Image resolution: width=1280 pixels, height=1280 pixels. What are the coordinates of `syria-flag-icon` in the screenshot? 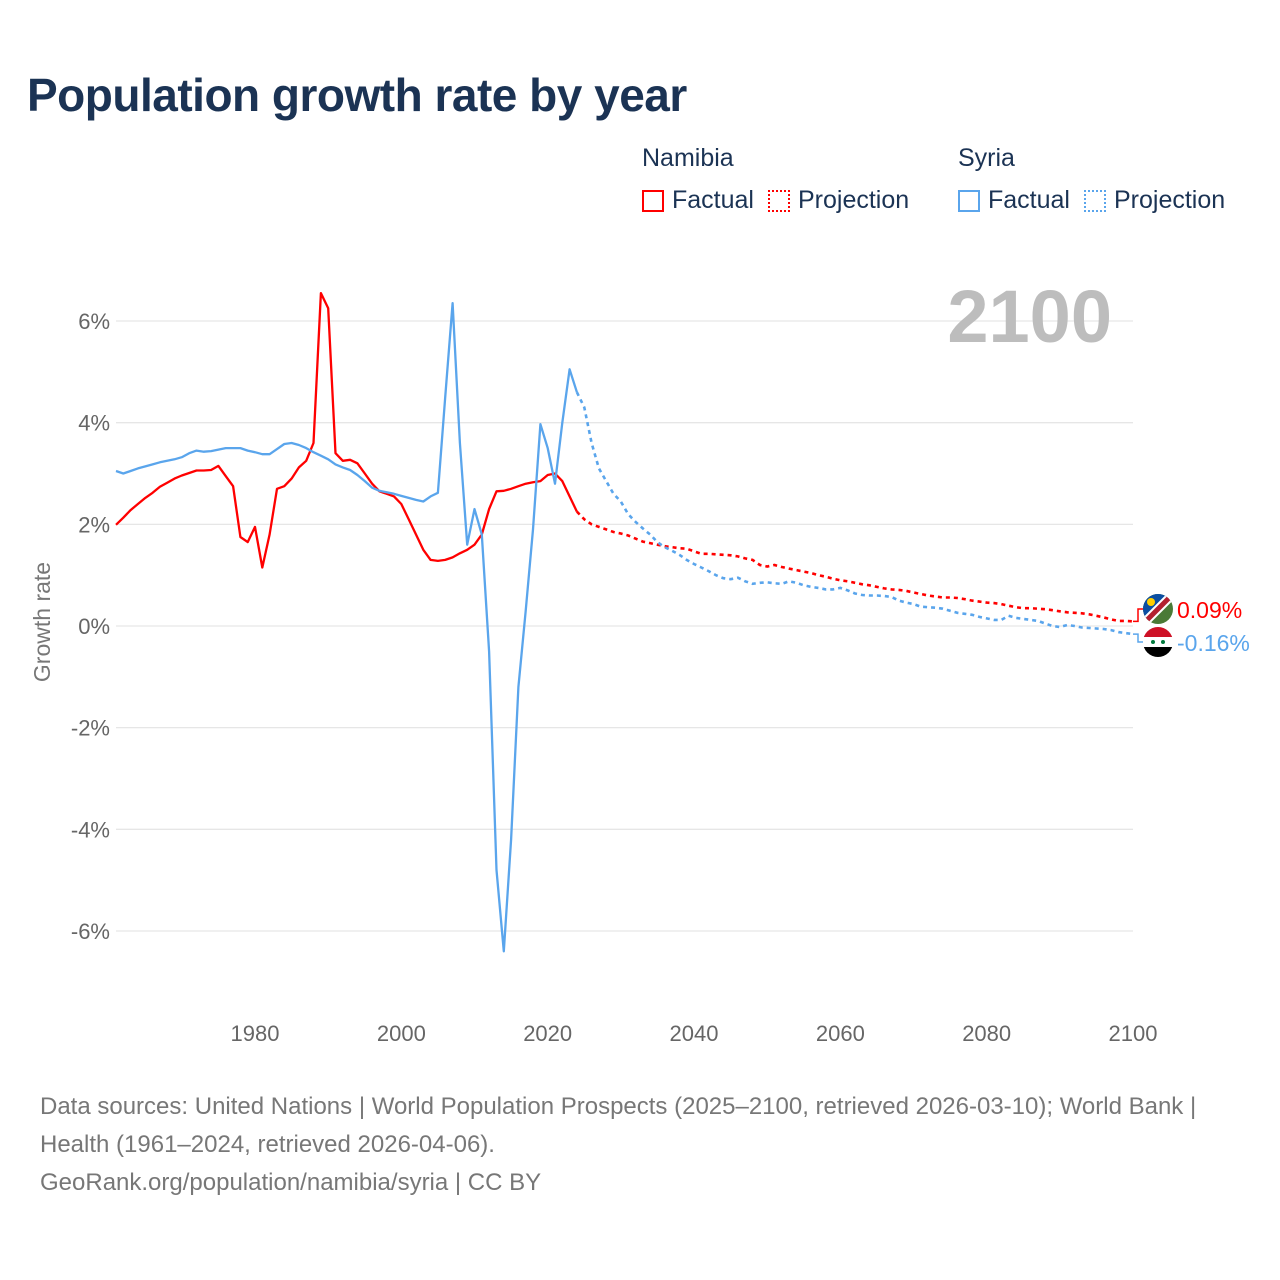 It's located at (1158, 642).